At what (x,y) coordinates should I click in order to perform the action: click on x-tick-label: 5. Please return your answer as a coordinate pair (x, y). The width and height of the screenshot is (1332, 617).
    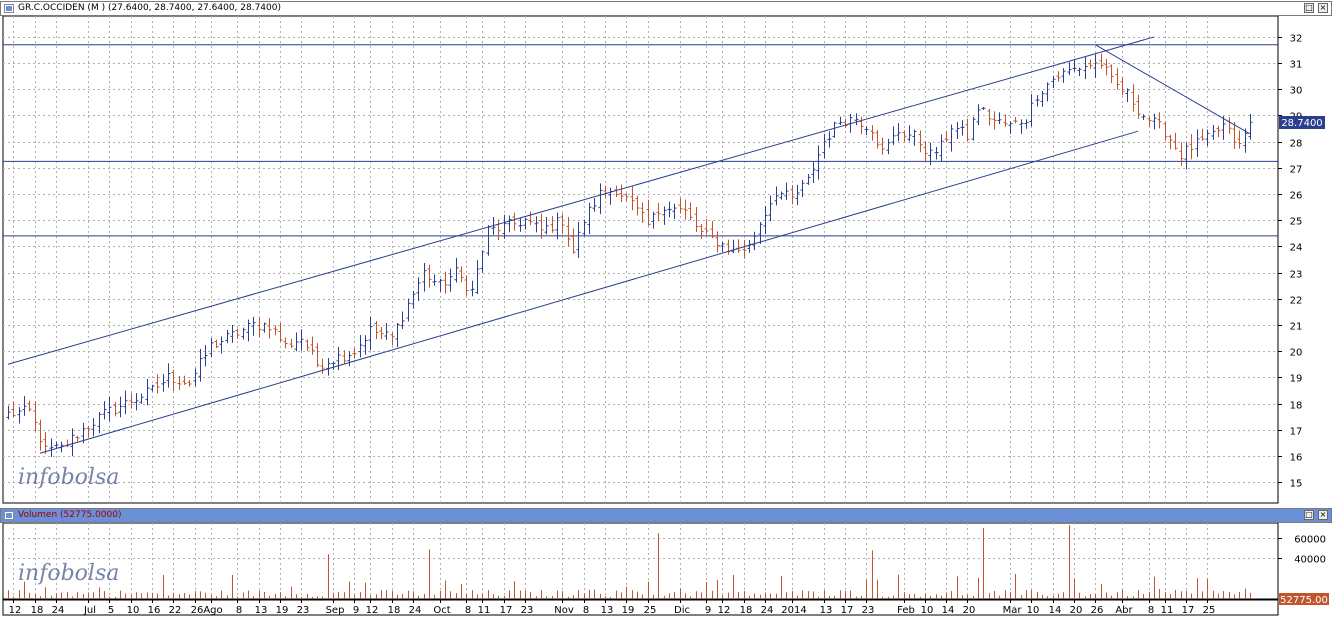
    Looking at the image, I should click on (111, 610).